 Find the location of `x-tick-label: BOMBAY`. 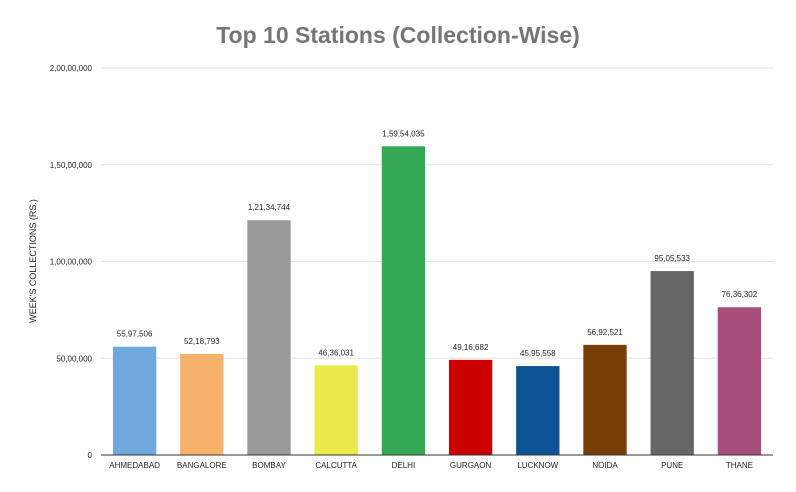

x-tick-label: BOMBAY is located at coordinates (269, 465).